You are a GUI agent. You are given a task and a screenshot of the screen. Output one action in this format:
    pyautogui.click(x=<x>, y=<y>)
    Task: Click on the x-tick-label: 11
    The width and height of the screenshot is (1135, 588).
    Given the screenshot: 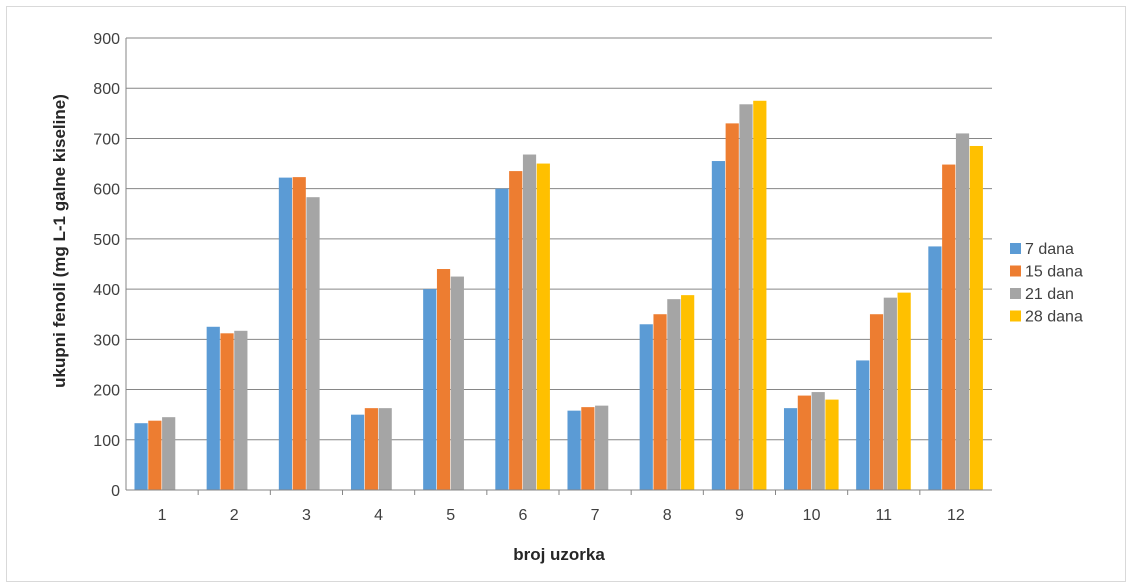 What is the action you would take?
    pyautogui.click(x=883, y=515)
    